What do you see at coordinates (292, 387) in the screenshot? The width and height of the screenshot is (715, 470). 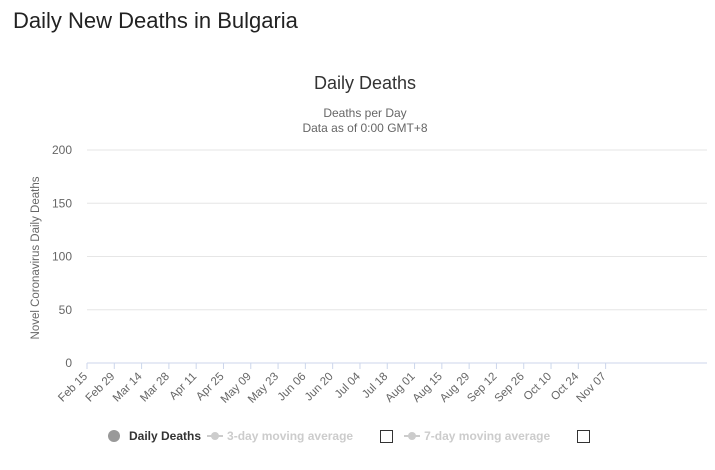 I see `x-tick-label: Jun 06` at bounding box center [292, 387].